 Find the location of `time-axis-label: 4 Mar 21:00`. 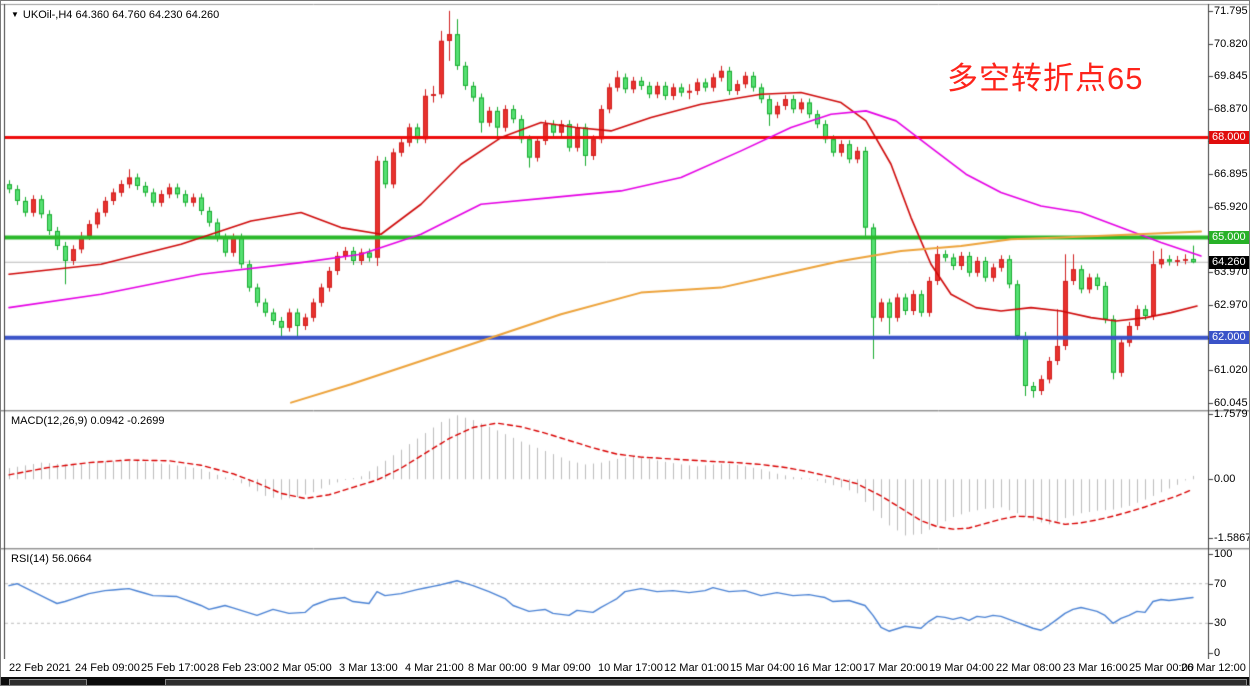

time-axis-label: 4 Mar 21:00 is located at coordinates (434, 668).